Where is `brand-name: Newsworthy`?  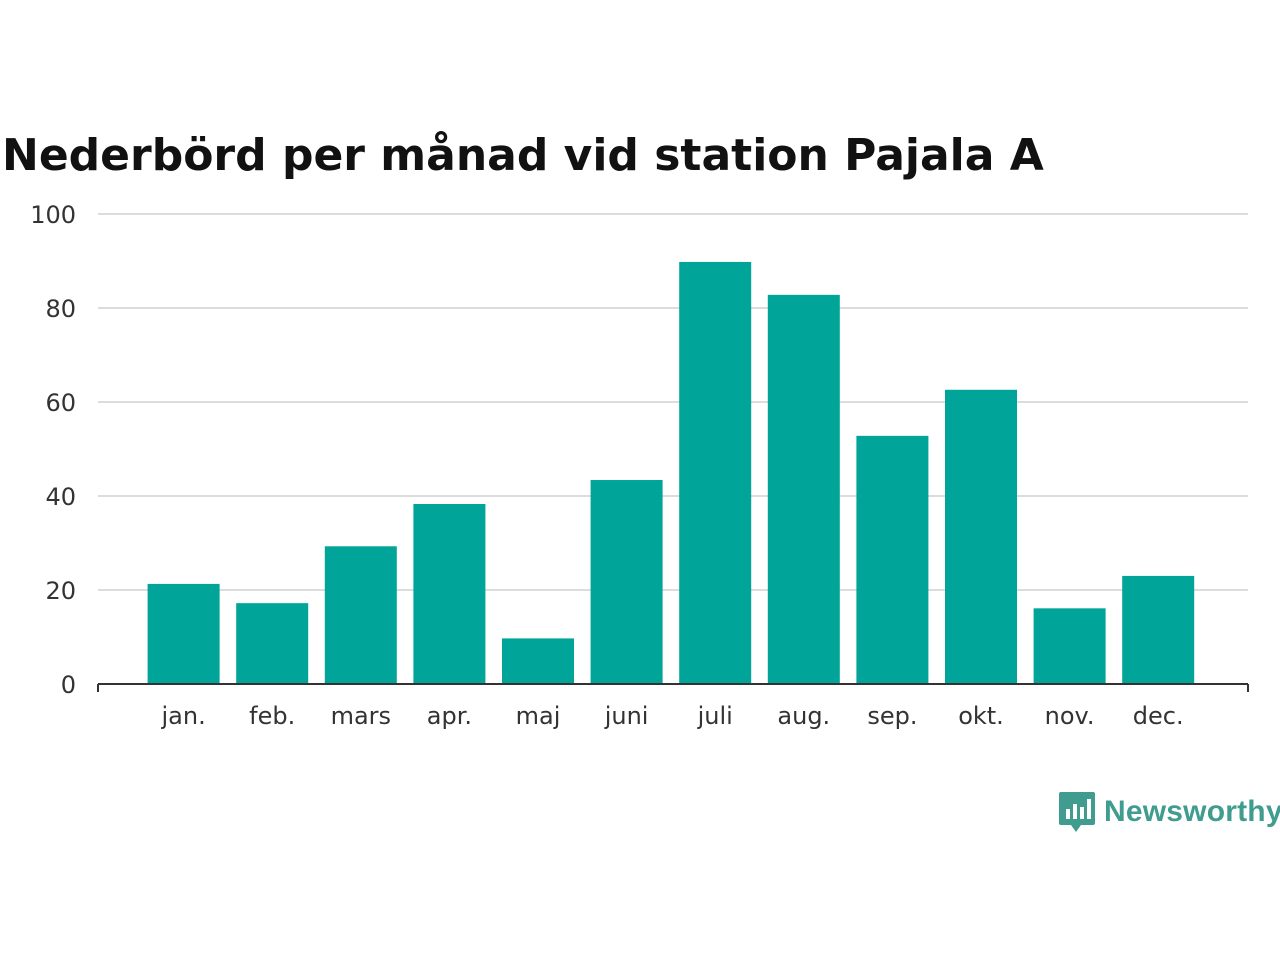
brand-name: Newsworthy is located at coordinates (1192, 811).